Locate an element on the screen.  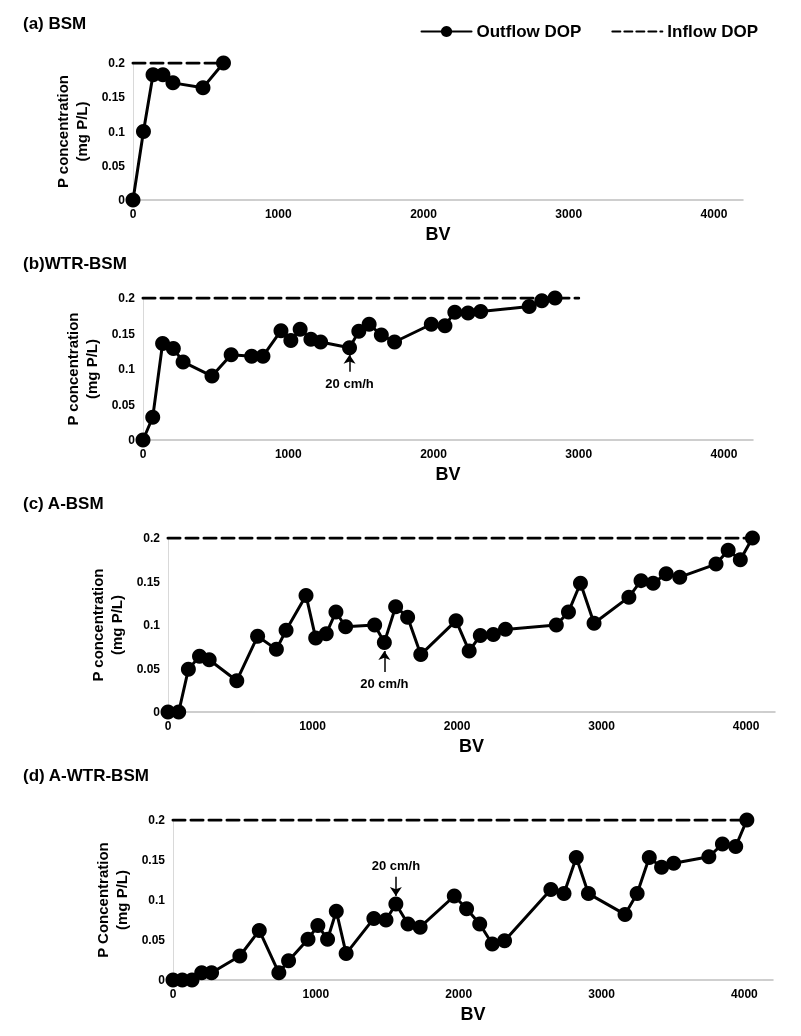
chart-title: (c) A-BSM is located at coordinates (63, 503).